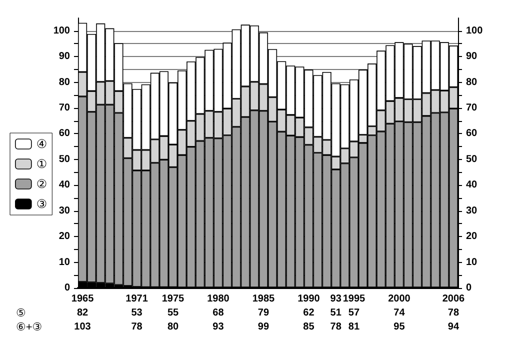 The height and width of the screenshot is (348, 507). I want to click on y-tick-label: 30, so click(64, 210).